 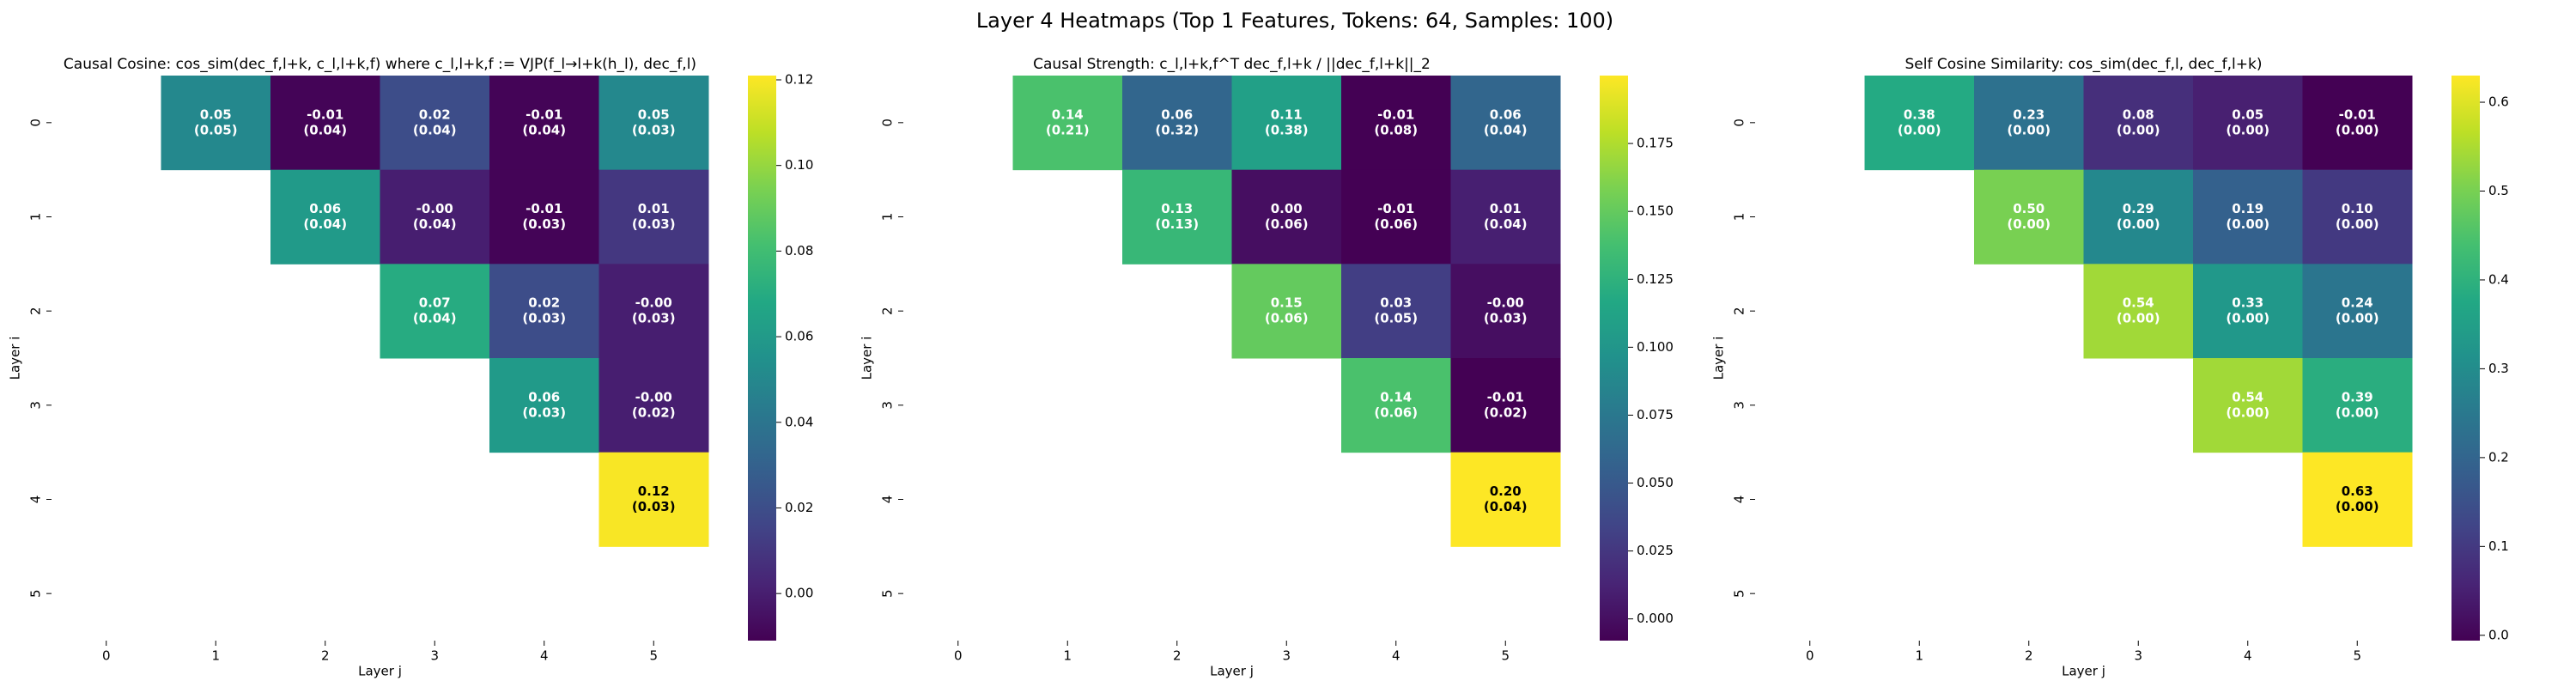 What do you see at coordinates (1656, 550) in the screenshot?
I see `colorbar-tick-label: 0.025` at bounding box center [1656, 550].